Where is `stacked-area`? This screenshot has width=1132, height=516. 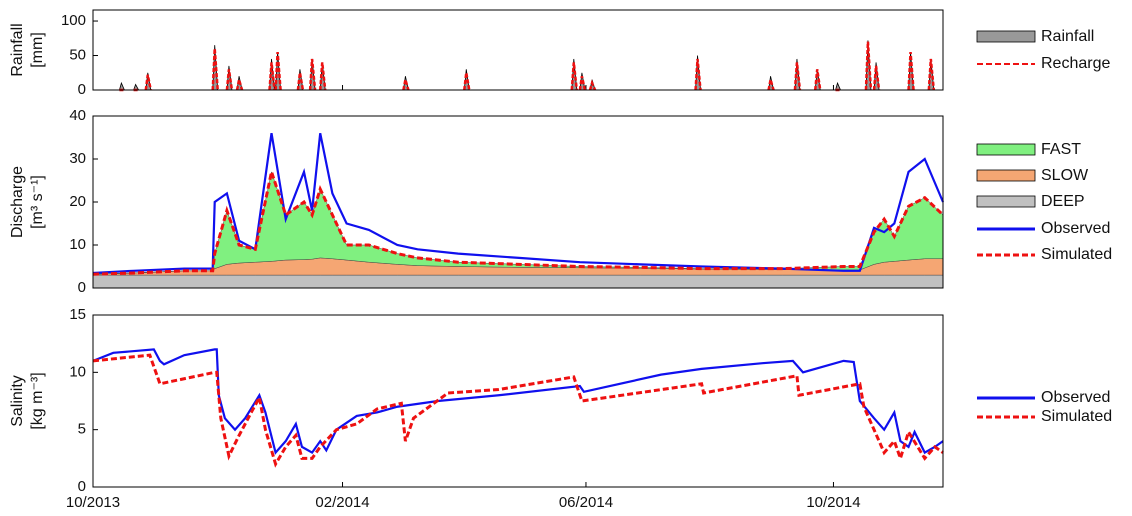 stacked-area is located at coordinates (518, 281).